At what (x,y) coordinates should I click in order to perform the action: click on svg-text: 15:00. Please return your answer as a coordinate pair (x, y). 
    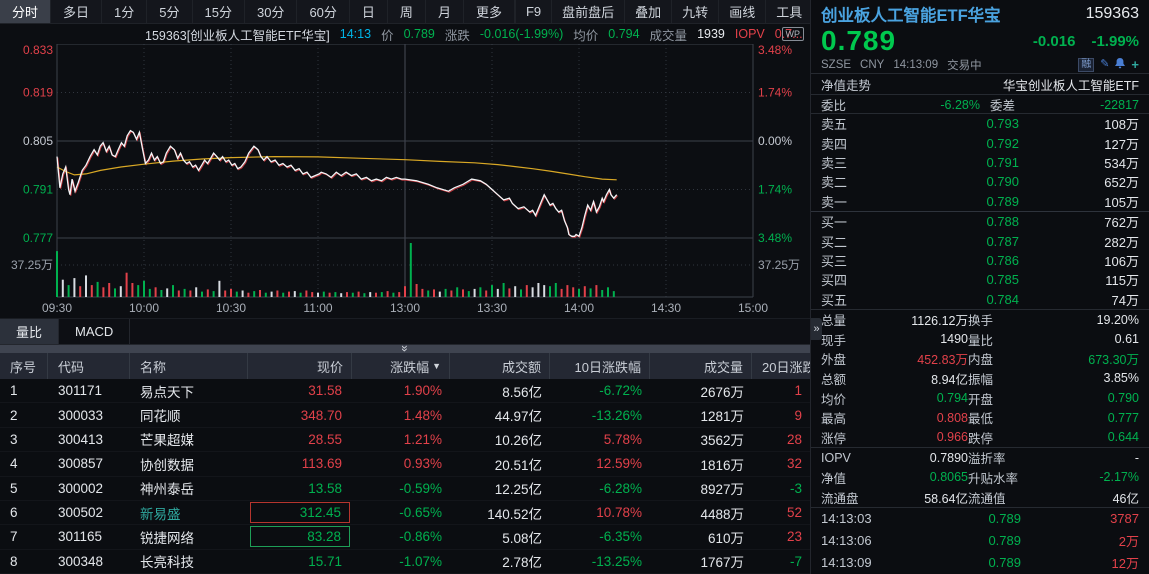
    Looking at the image, I should click on (753, 308).